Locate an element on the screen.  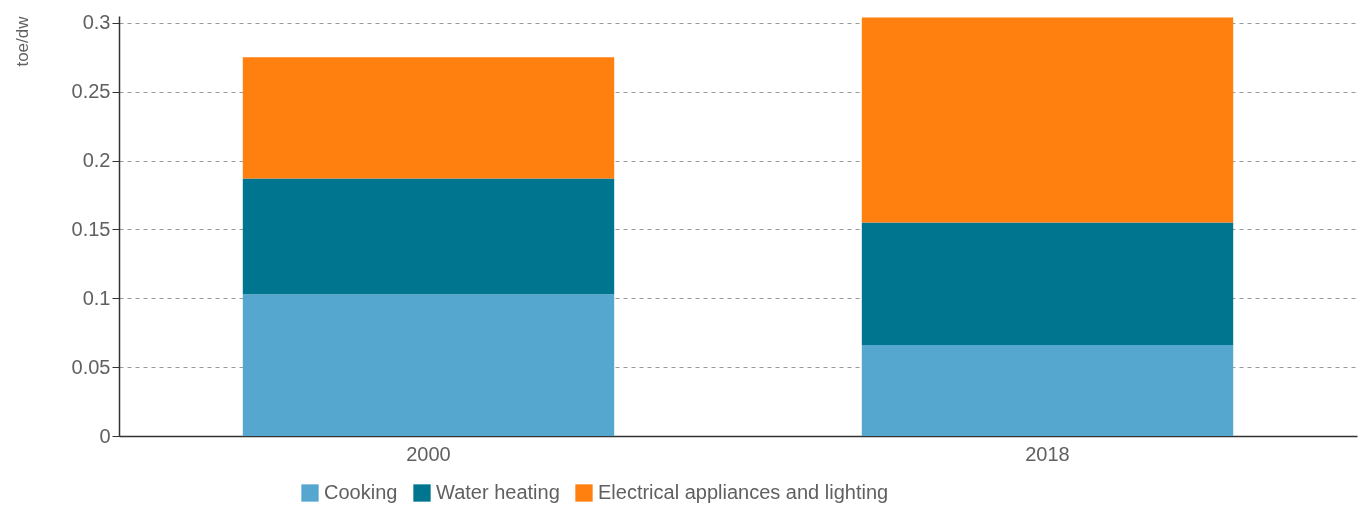
legend-label: Electrical appliances and lighting is located at coordinates (743, 492).